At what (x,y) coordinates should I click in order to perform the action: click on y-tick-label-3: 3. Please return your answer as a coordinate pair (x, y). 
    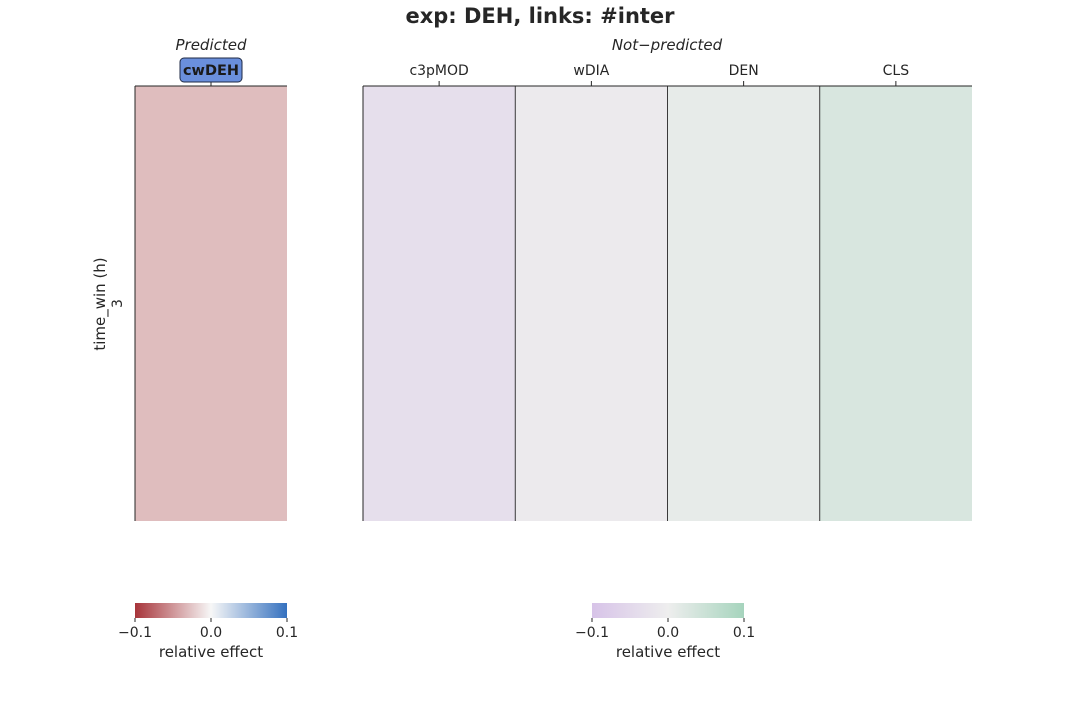
    Looking at the image, I should click on (118, 303).